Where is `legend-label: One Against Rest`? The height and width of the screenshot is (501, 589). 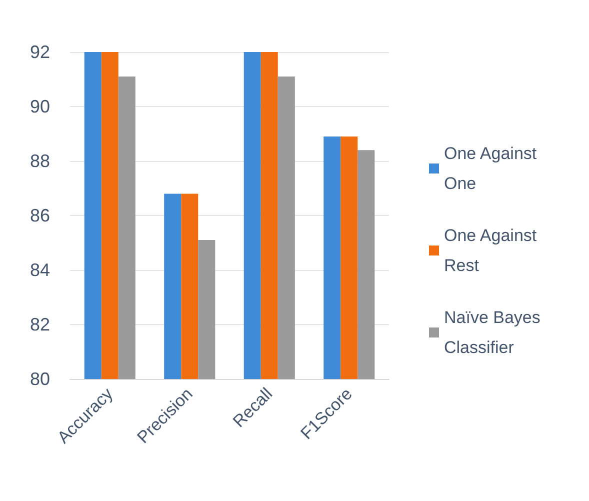
legend-label: One Against Rest is located at coordinates (493, 250).